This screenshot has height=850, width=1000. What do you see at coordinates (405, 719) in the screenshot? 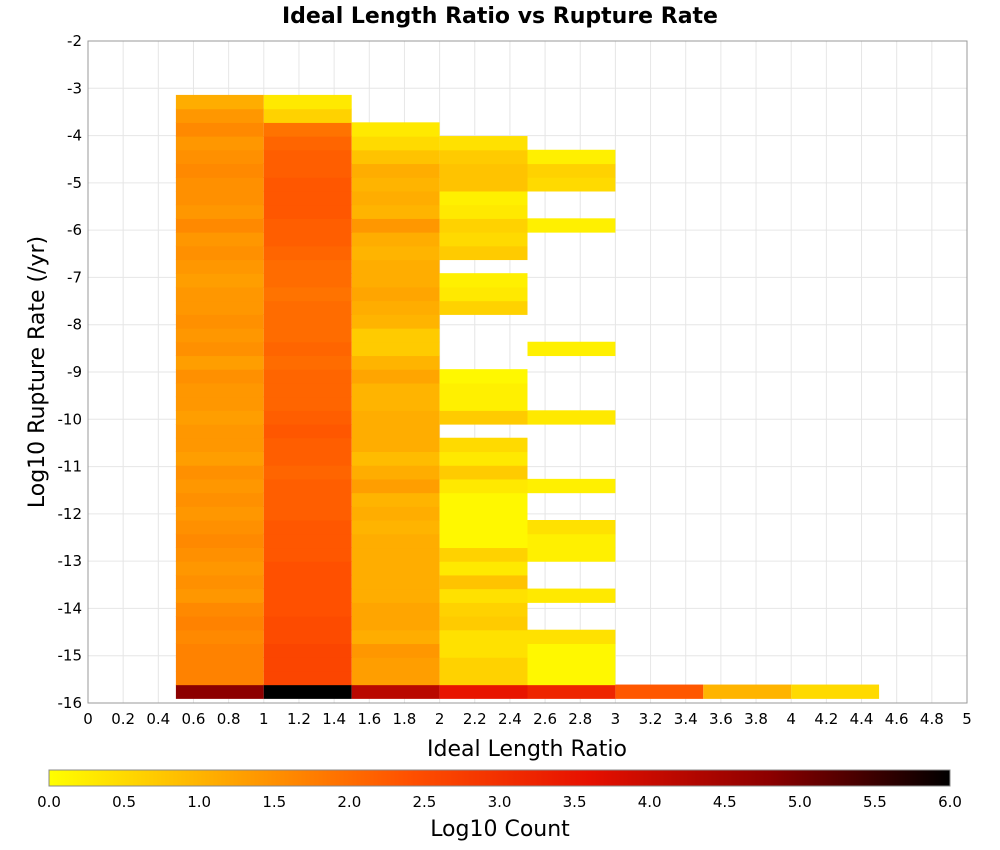
I see `x-tick-label: 1.8` at bounding box center [405, 719].